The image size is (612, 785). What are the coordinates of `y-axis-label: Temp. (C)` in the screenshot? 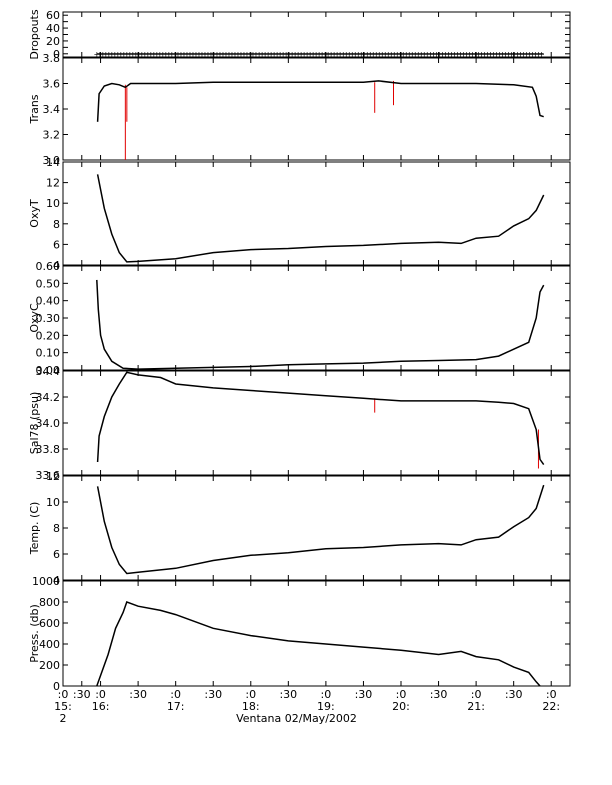 It's located at (34, 529).